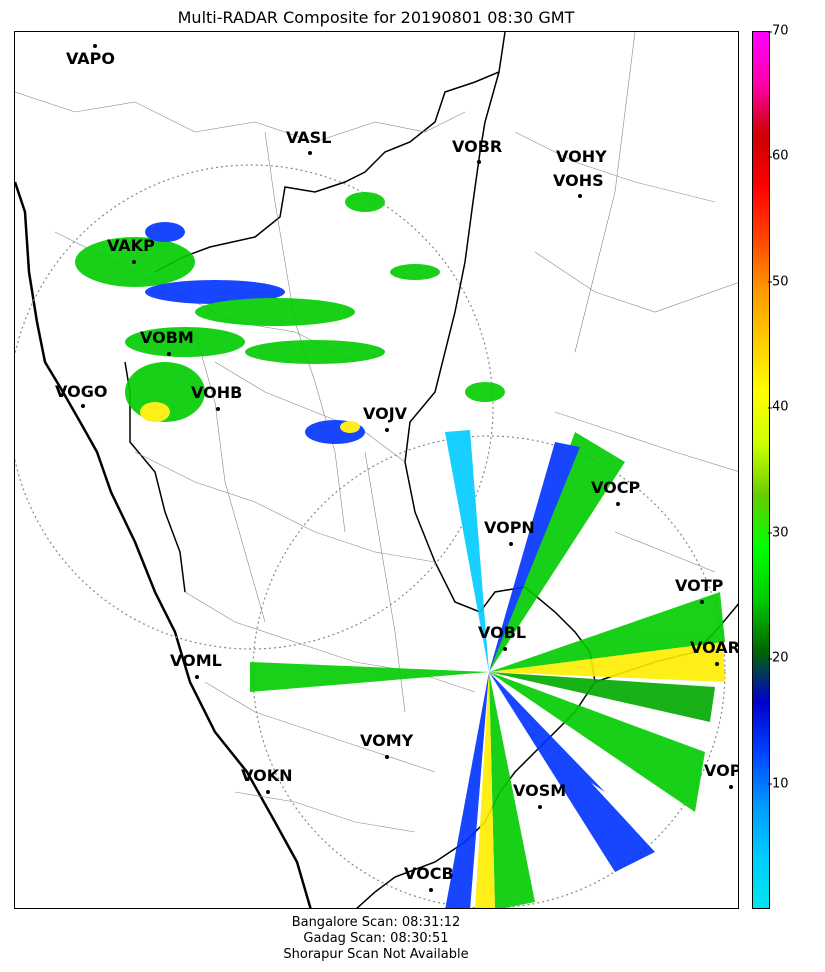 This screenshot has height=972, width=825. What do you see at coordinates (376, 938) in the screenshot?
I see `gadag-scan-time: Gadag Scan: 08:30:51` at bounding box center [376, 938].